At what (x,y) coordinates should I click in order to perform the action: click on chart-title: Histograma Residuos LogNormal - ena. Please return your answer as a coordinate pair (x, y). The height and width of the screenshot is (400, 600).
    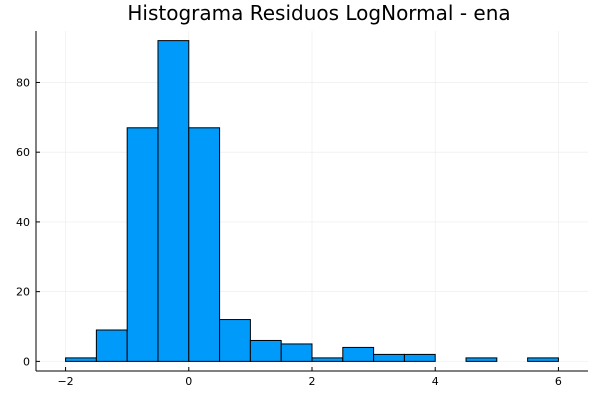
    Looking at the image, I should click on (318, 13).